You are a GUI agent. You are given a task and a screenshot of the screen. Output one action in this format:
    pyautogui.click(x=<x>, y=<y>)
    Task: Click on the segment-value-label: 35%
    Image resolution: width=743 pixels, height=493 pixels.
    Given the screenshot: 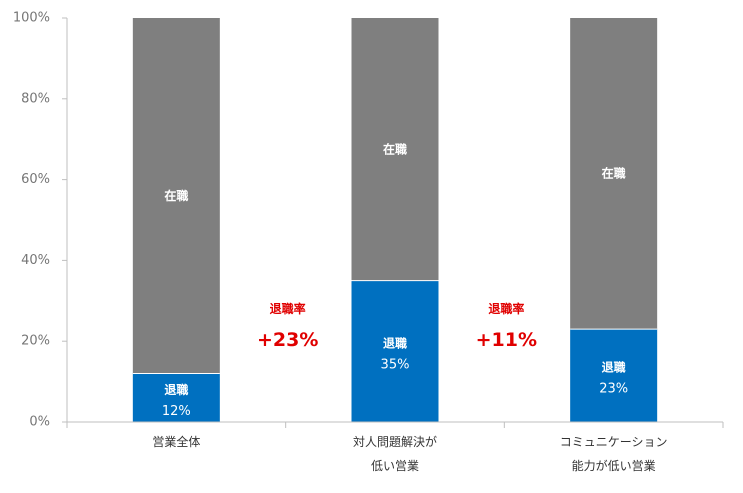 What is the action you would take?
    pyautogui.click(x=395, y=364)
    